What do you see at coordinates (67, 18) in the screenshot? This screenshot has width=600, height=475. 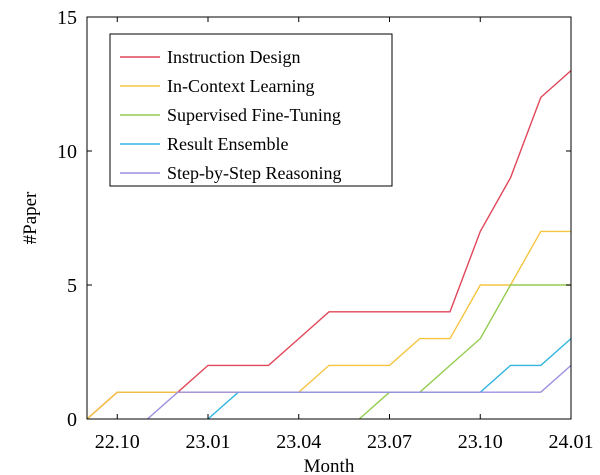 I see `y-tick-label: 15` at bounding box center [67, 18].